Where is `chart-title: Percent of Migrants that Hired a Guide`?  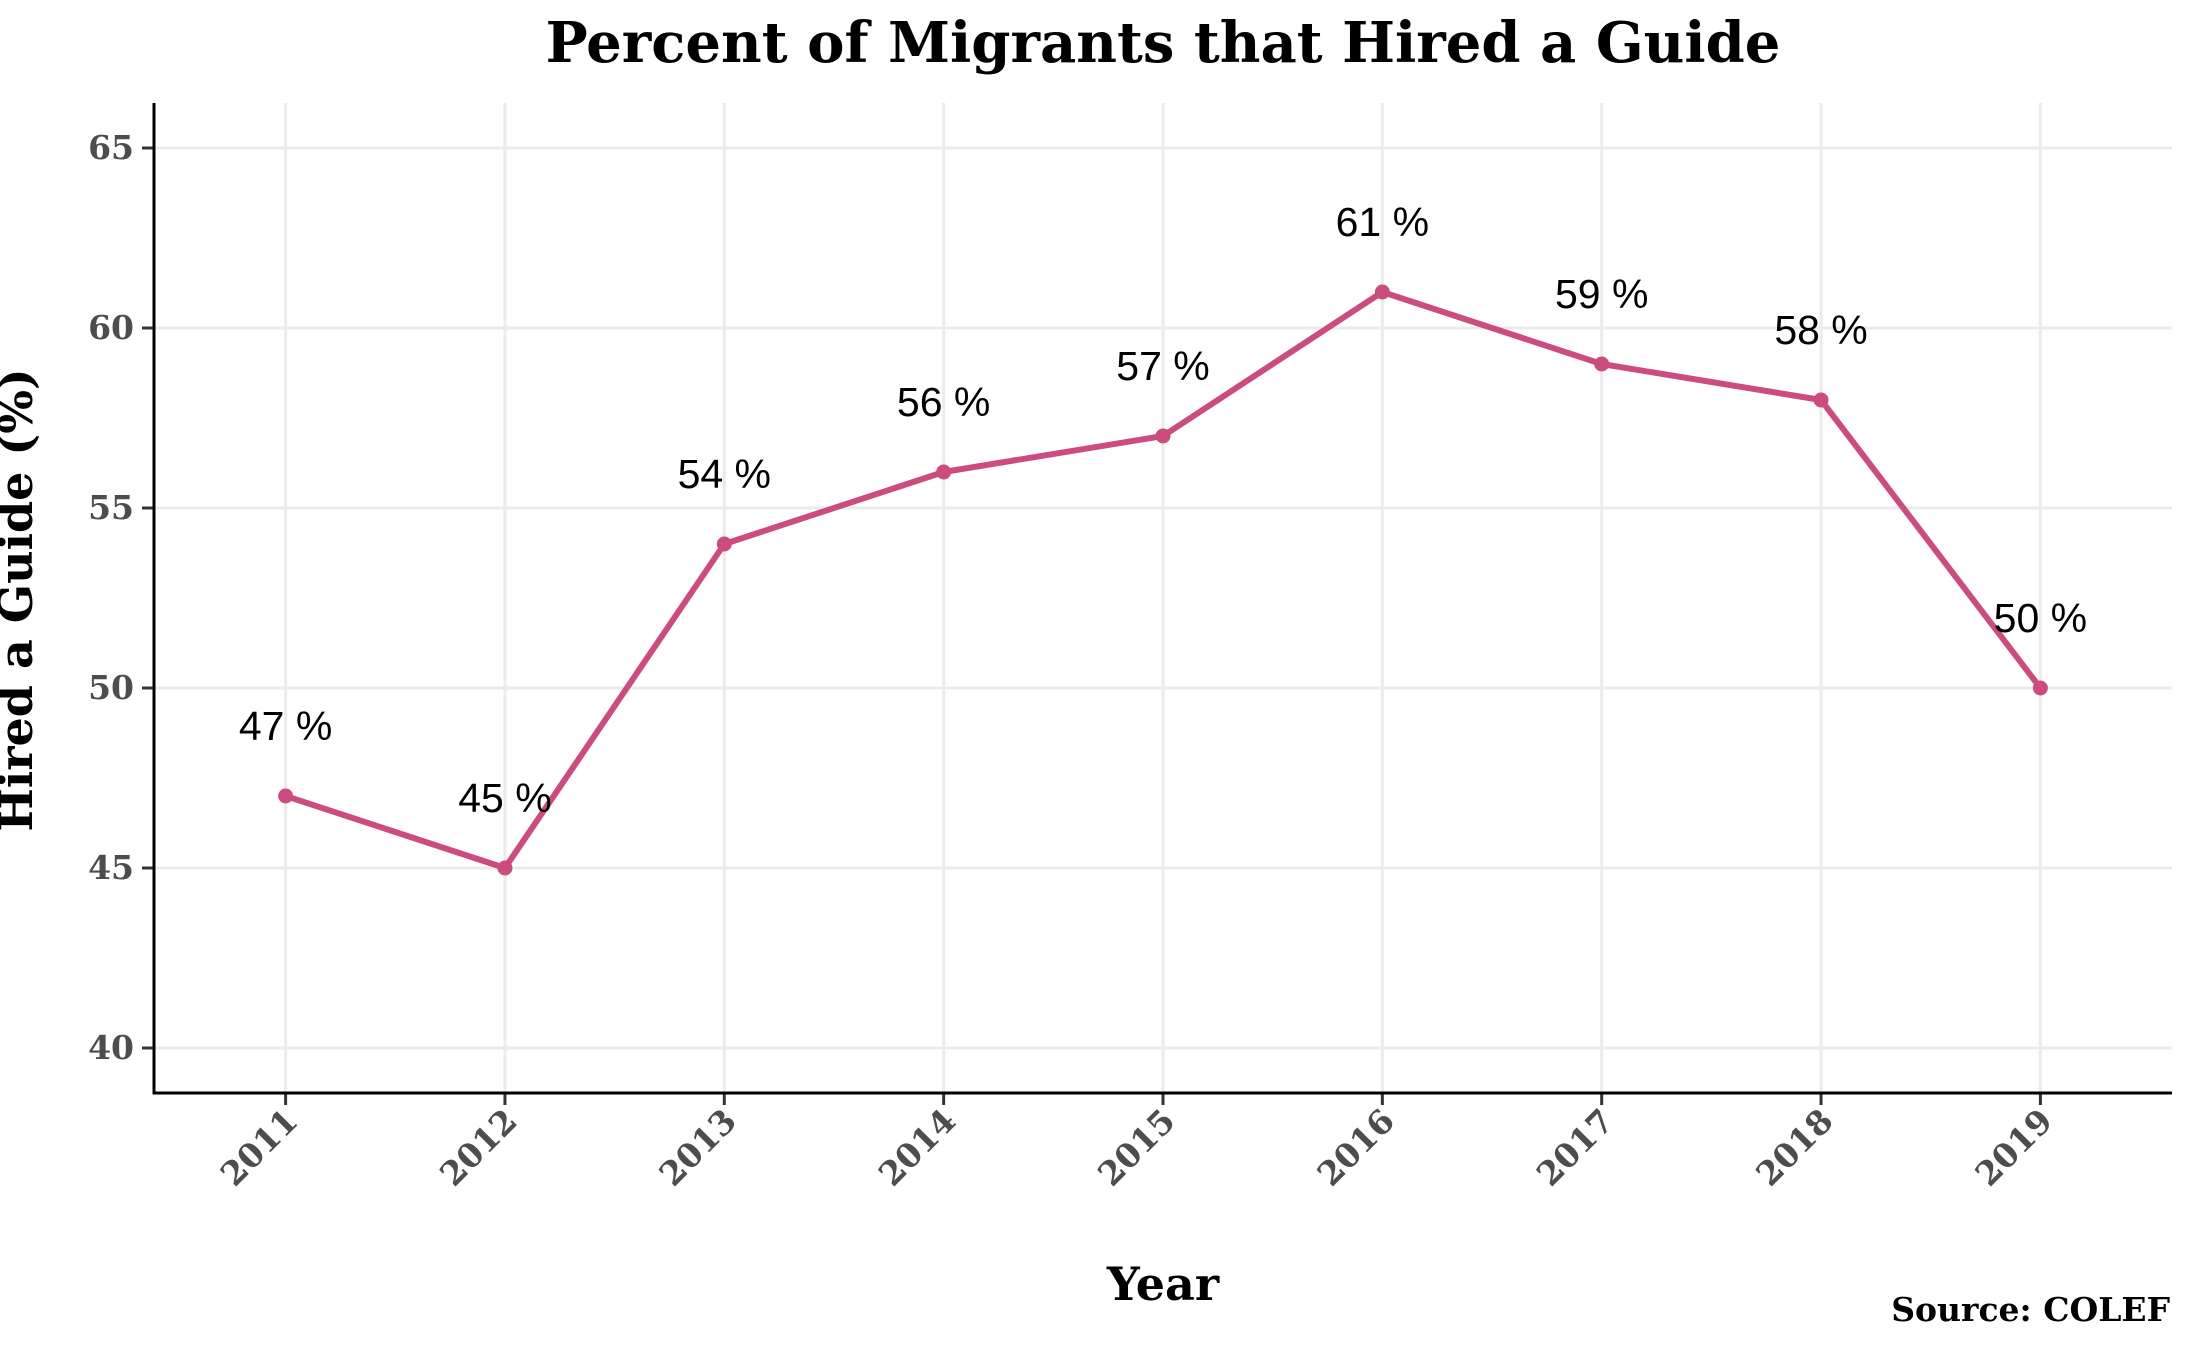
chart-title: Percent of Migrants that Hired a Guide is located at coordinates (1163, 43).